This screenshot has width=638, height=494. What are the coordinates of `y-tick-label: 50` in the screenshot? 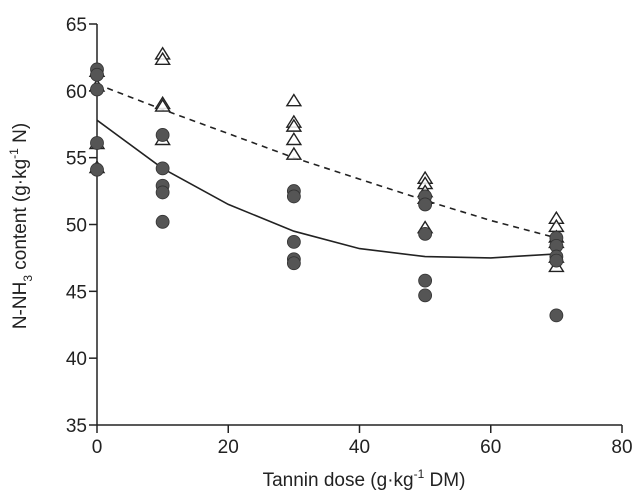 It's located at (76, 226).